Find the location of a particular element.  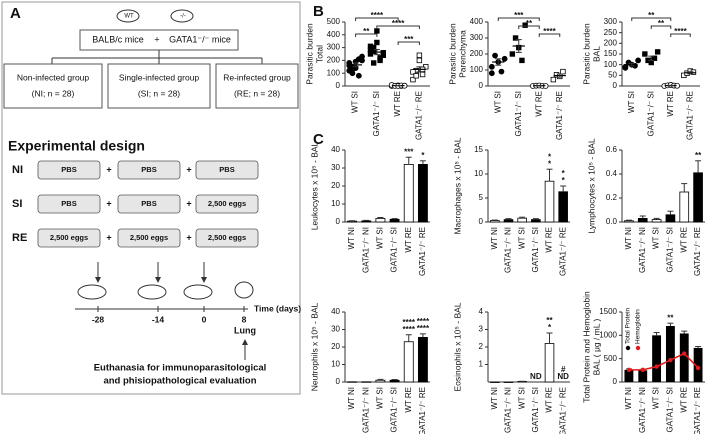

group-box is located at coordinates (159, 86).